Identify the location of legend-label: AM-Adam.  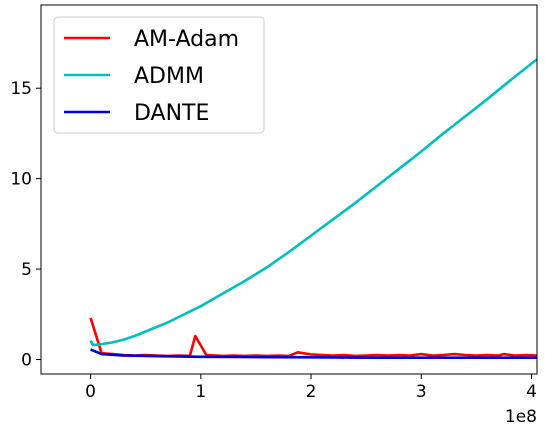
(186, 39).